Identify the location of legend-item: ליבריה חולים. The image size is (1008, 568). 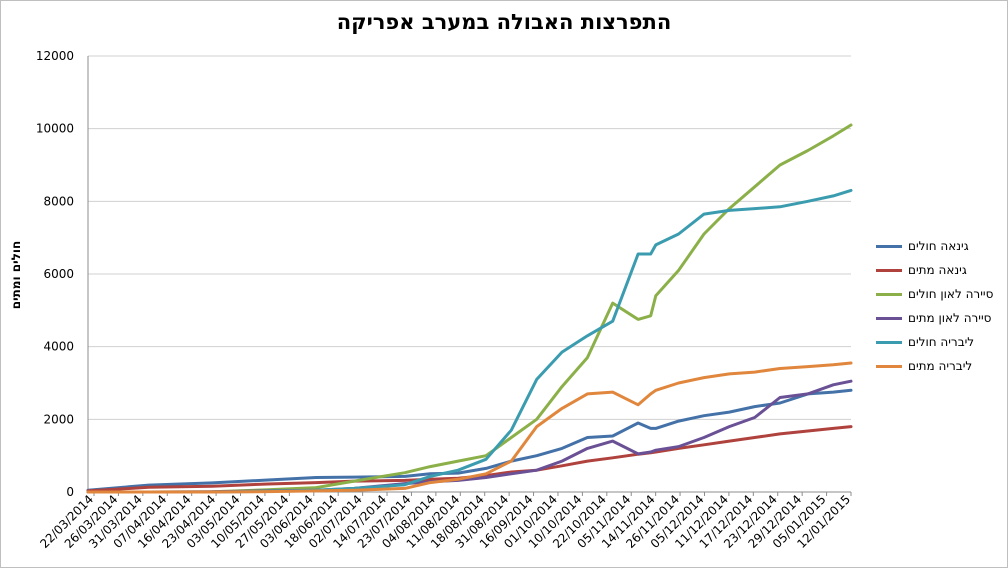
(940, 342).